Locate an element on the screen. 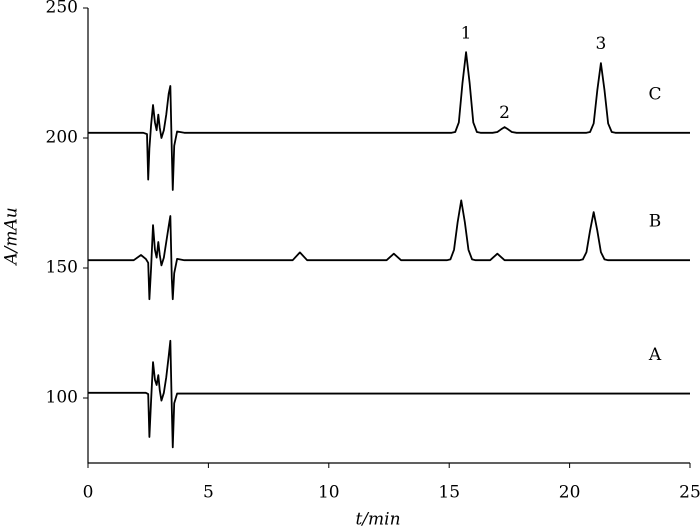 The width and height of the screenshot is (700, 530). peak-label: 3 is located at coordinates (600, 44).